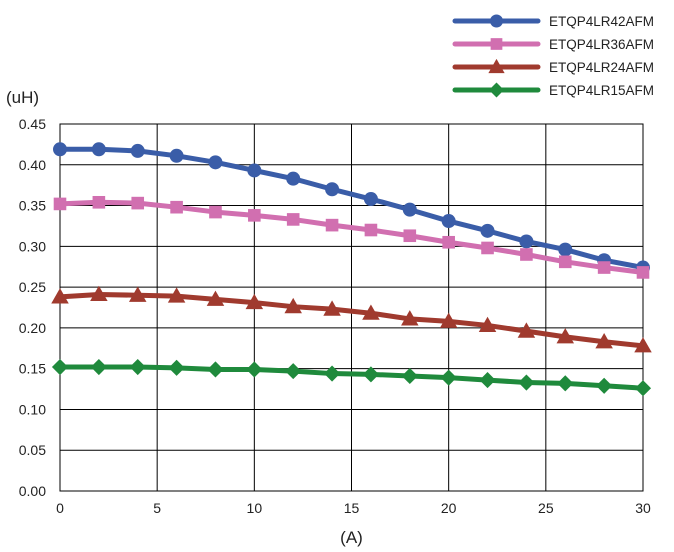 The width and height of the screenshot is (674, 552). Describe the element at coordinates (643, 508) in the screenshot. I see `x-tick-label: 30` at that location.